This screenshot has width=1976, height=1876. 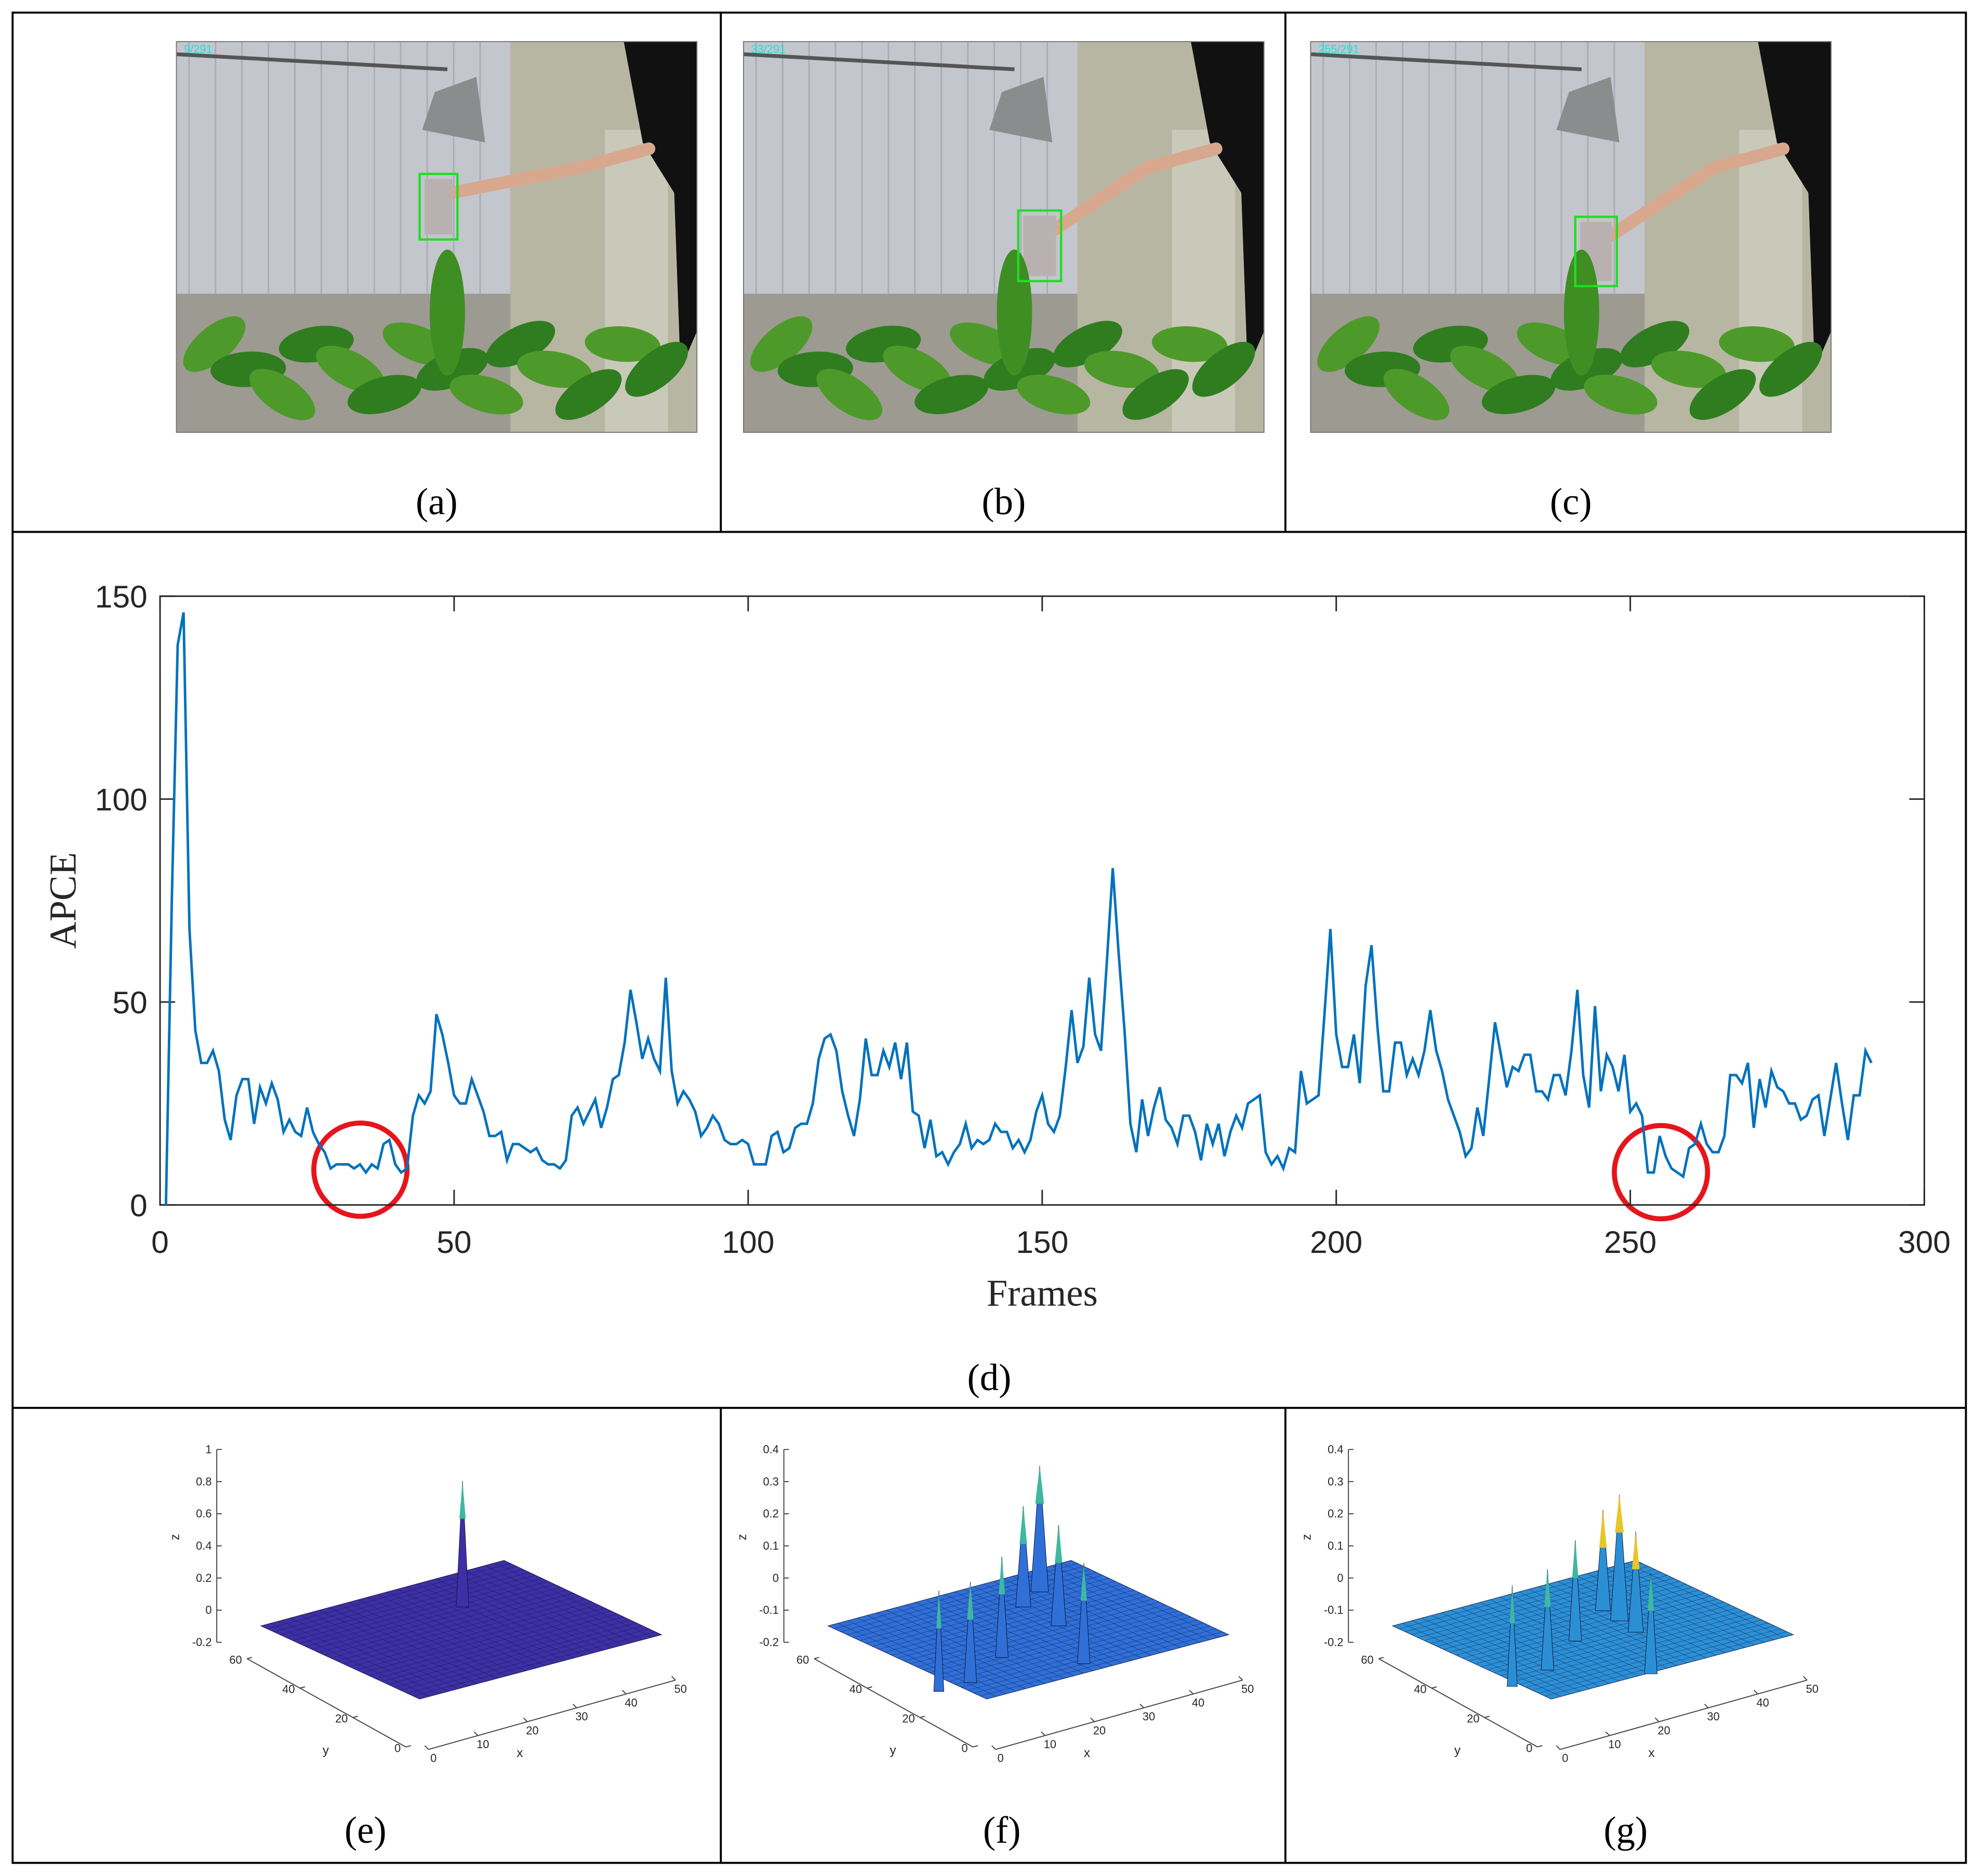 What do you see at coordinates (198, 49) in the screenshot?
I see `frame-counter: 9/291` at bounding box center [198, 49].